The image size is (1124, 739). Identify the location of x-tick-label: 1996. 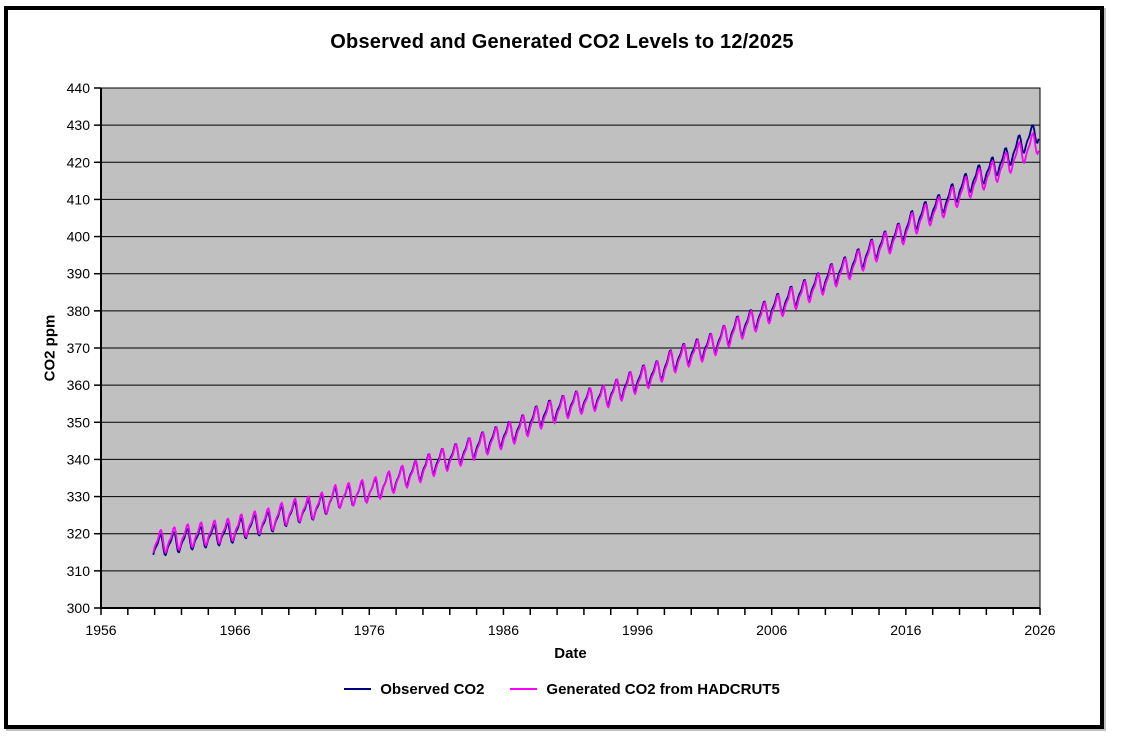
(637, 630).